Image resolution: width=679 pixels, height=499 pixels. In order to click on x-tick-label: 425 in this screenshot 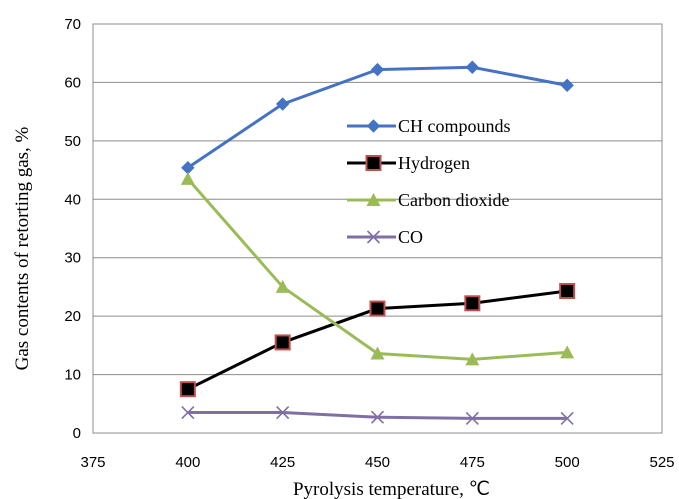, I will do `click(282, 462)`.